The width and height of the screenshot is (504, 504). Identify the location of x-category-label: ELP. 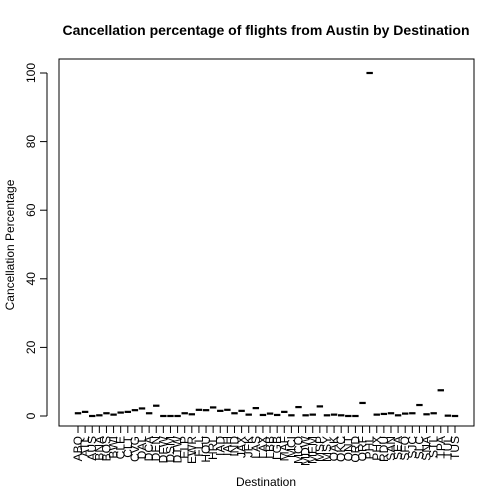
(185, 447).